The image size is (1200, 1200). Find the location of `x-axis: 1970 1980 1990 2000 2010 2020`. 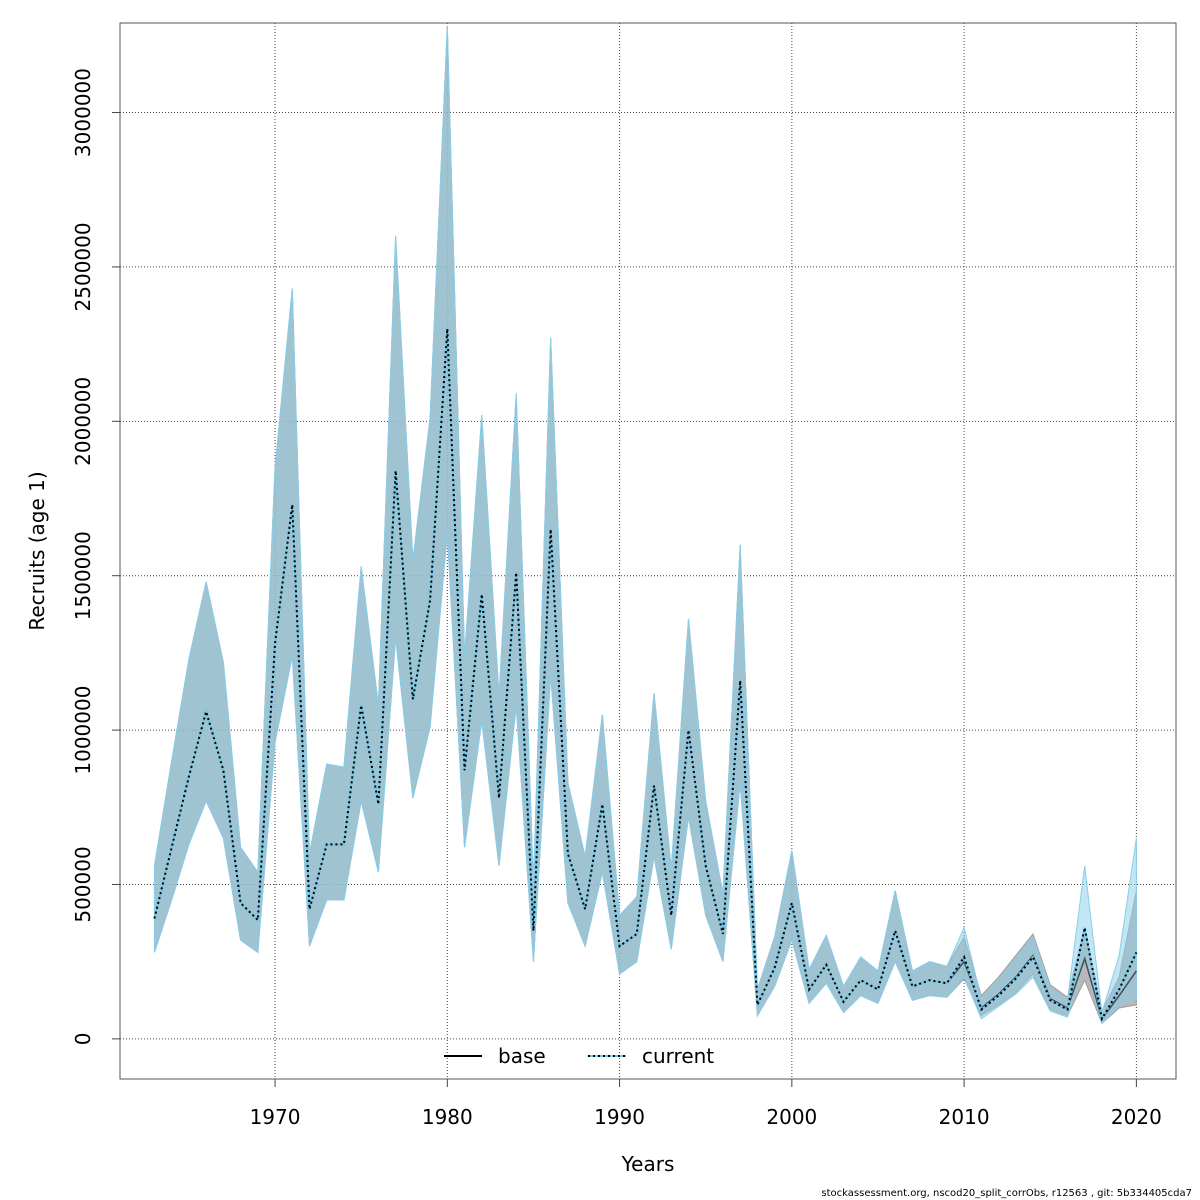

x-axis: 1970 1980 1990 2000 2010 2020 is located at coordinates (706, 1104).